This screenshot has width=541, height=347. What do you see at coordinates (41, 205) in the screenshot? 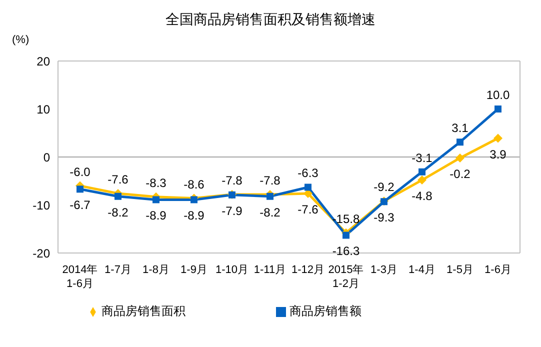
I see `y-tick-label: -10` at bounding box center [41, 205].